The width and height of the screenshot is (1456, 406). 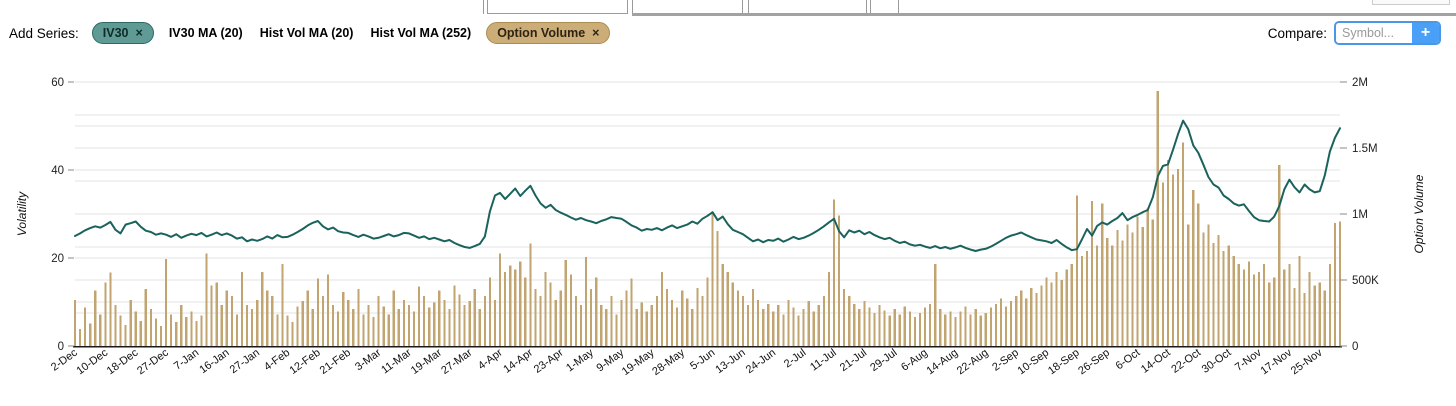 What do you see at coordinates (22, 213) in the screenshot?
I see `left-axis-title: Volatility` at bounding box center [22, 213].